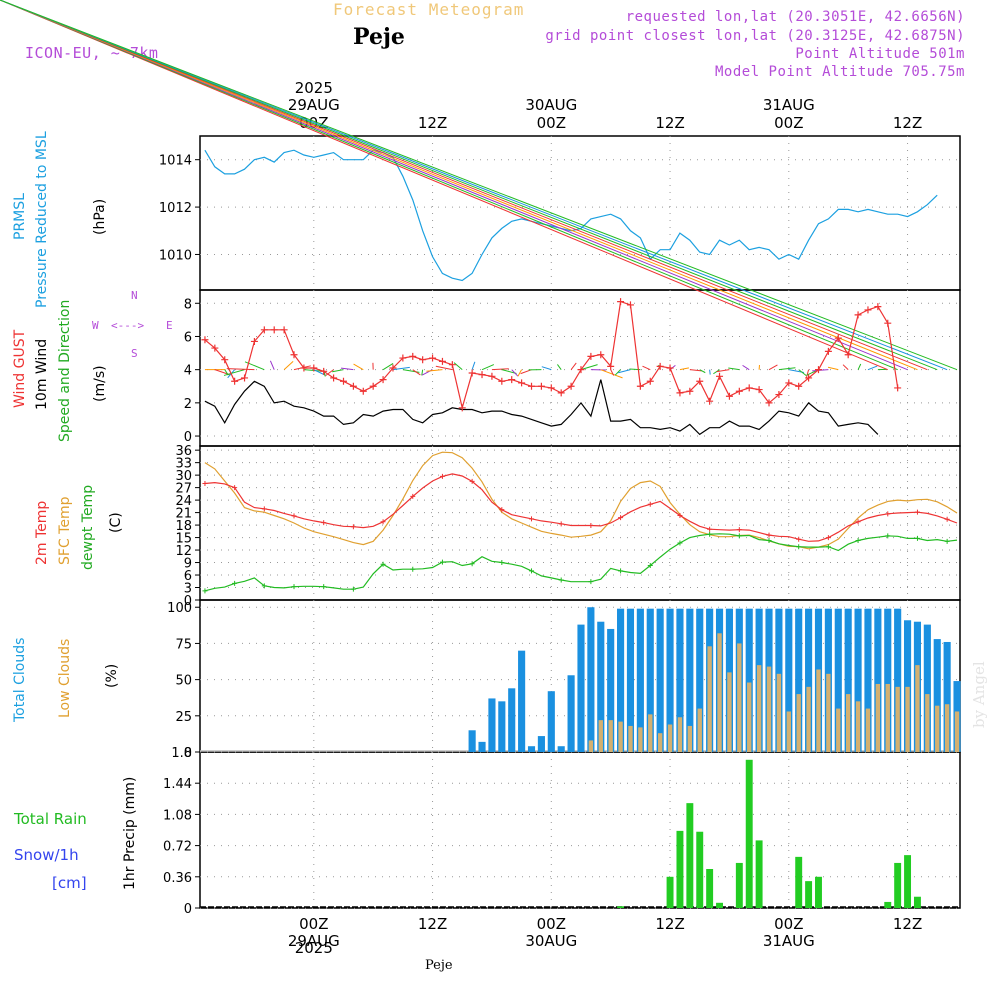 This screenshot has height=1000, width=1000. I want to click on location-title: Peje, so click(379, 37).